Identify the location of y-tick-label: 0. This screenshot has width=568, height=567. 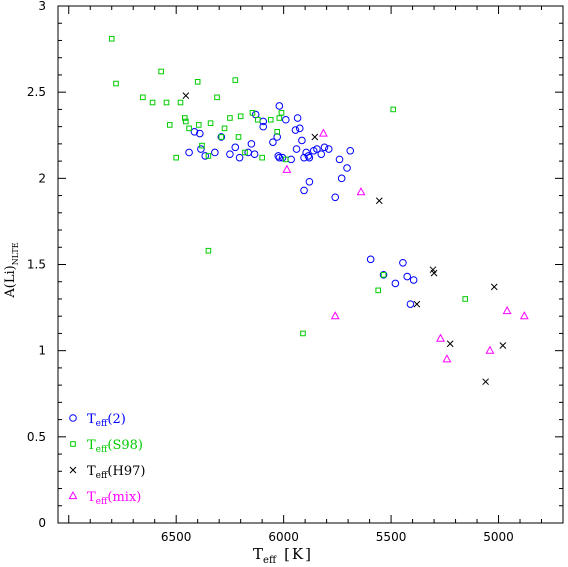
(42, 523).